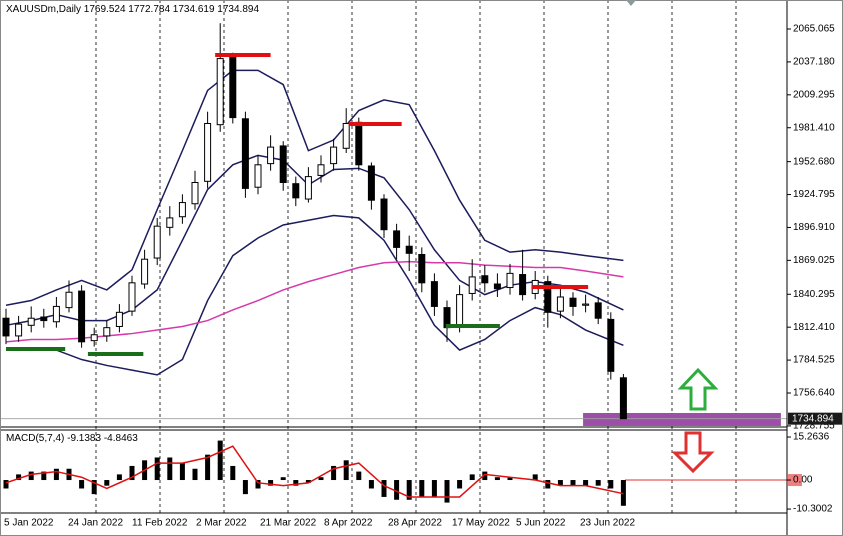  Describe the element at coordinates (43, 9) in the screenshot. I see `symbol: XAUUSDm,Daily` at that location.